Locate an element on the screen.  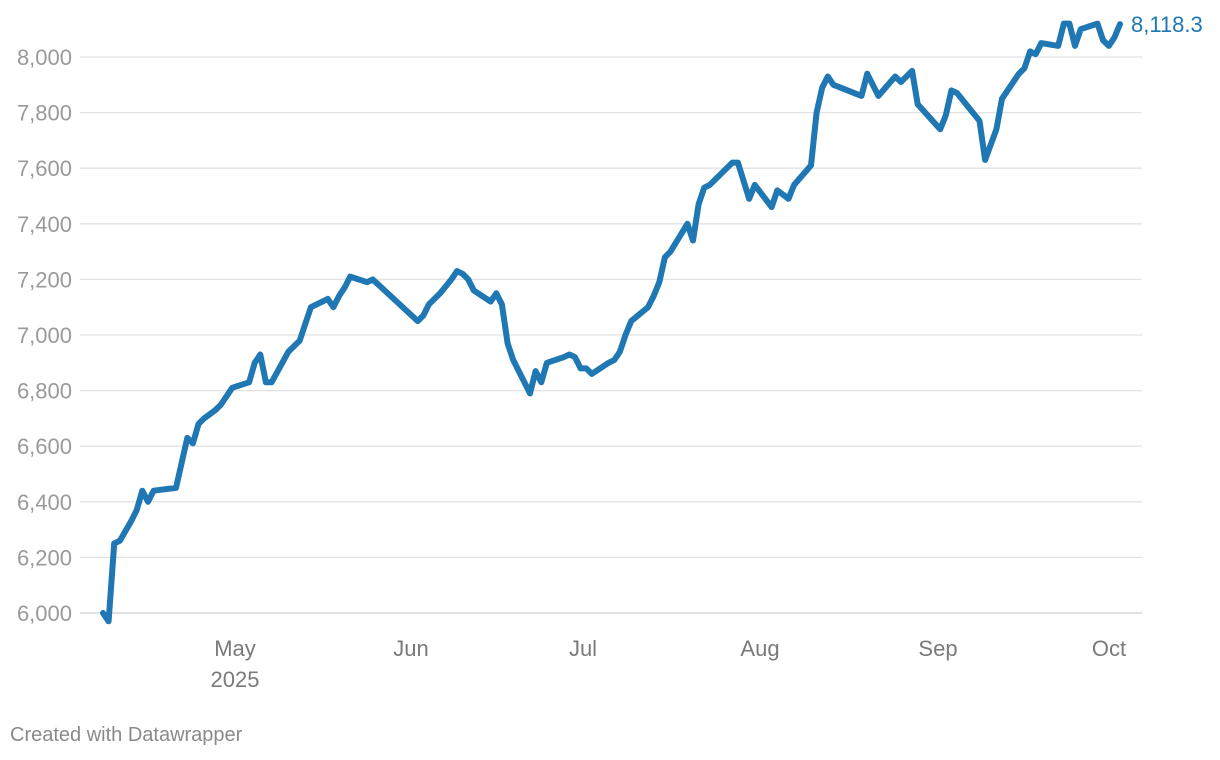
x-tick-label: Jul is located at coordinates (583, 648).